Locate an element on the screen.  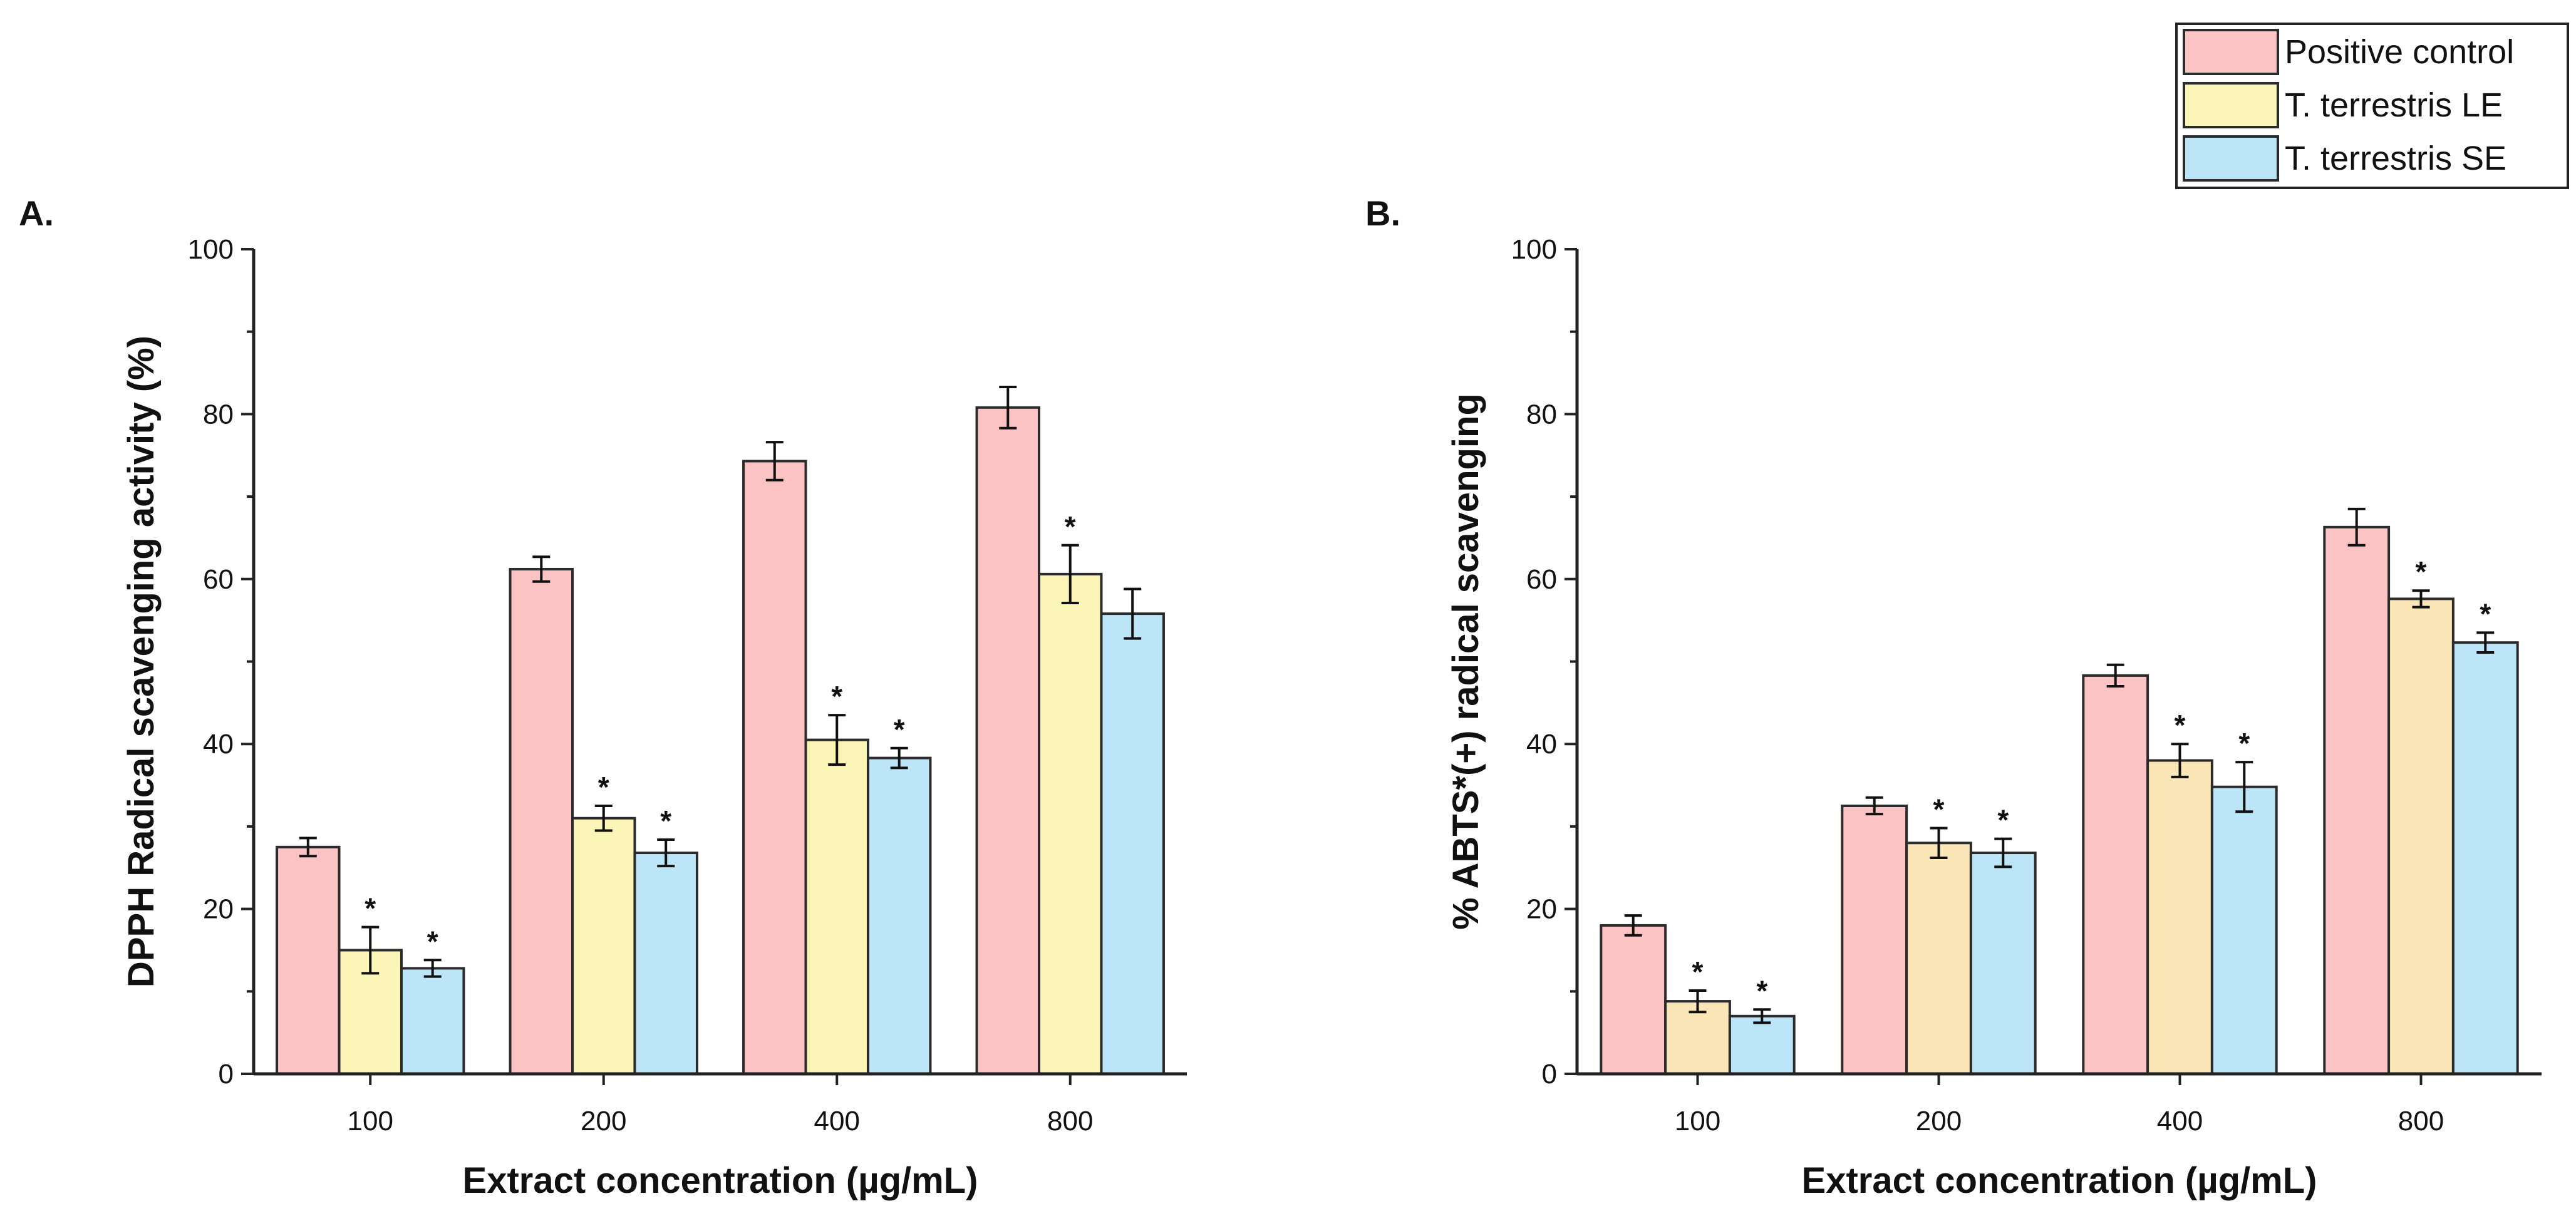
legend-label-t-terrestris-se: T. terrestris SE is located at coordinates (2395, 158).